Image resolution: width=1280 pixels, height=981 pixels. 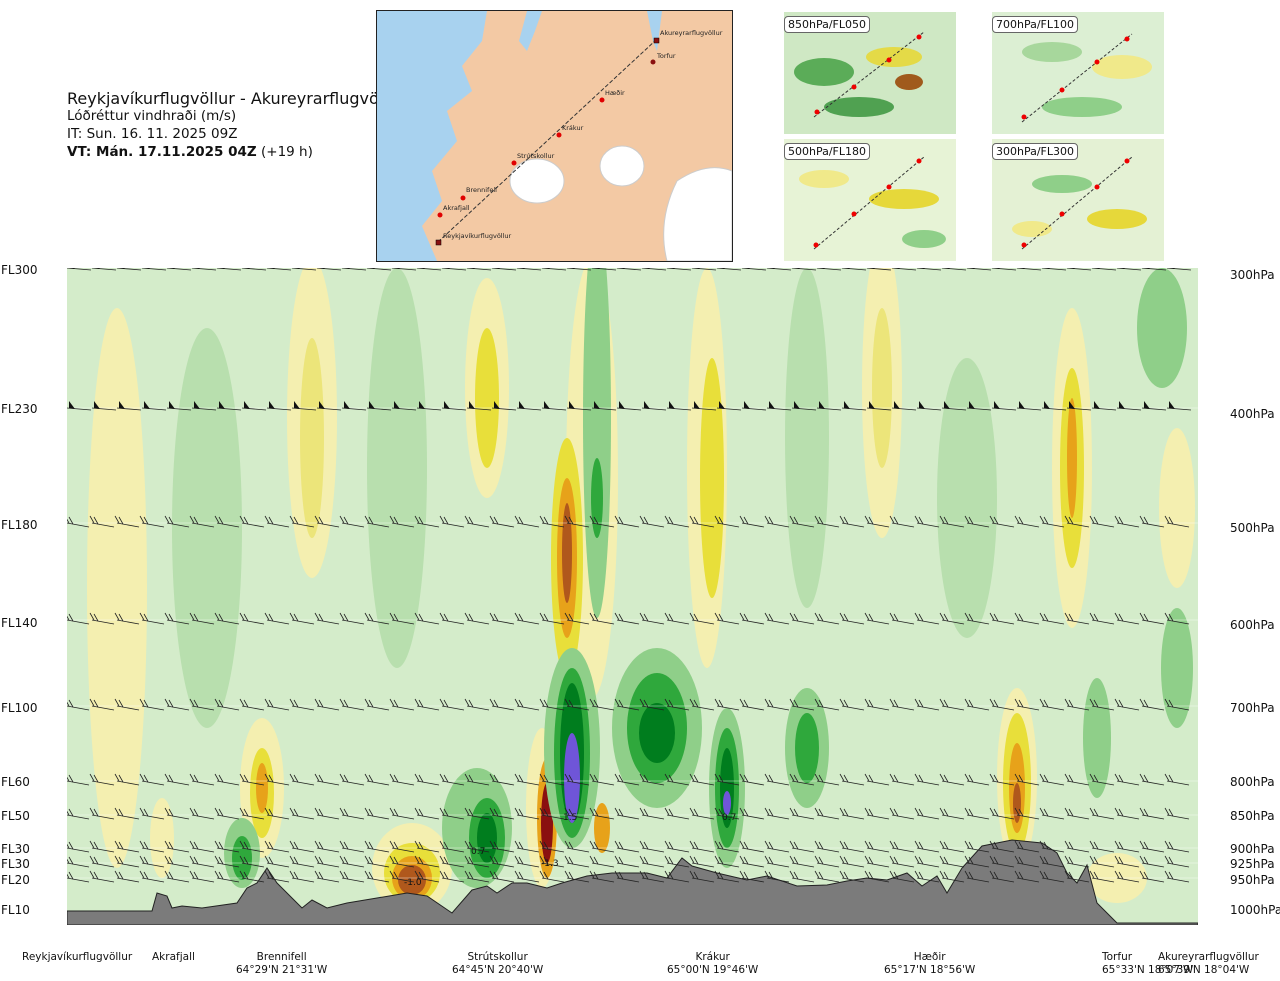 I want to click on location-coord: 65°00'N 19°46'W, so click(x=713, y=970).